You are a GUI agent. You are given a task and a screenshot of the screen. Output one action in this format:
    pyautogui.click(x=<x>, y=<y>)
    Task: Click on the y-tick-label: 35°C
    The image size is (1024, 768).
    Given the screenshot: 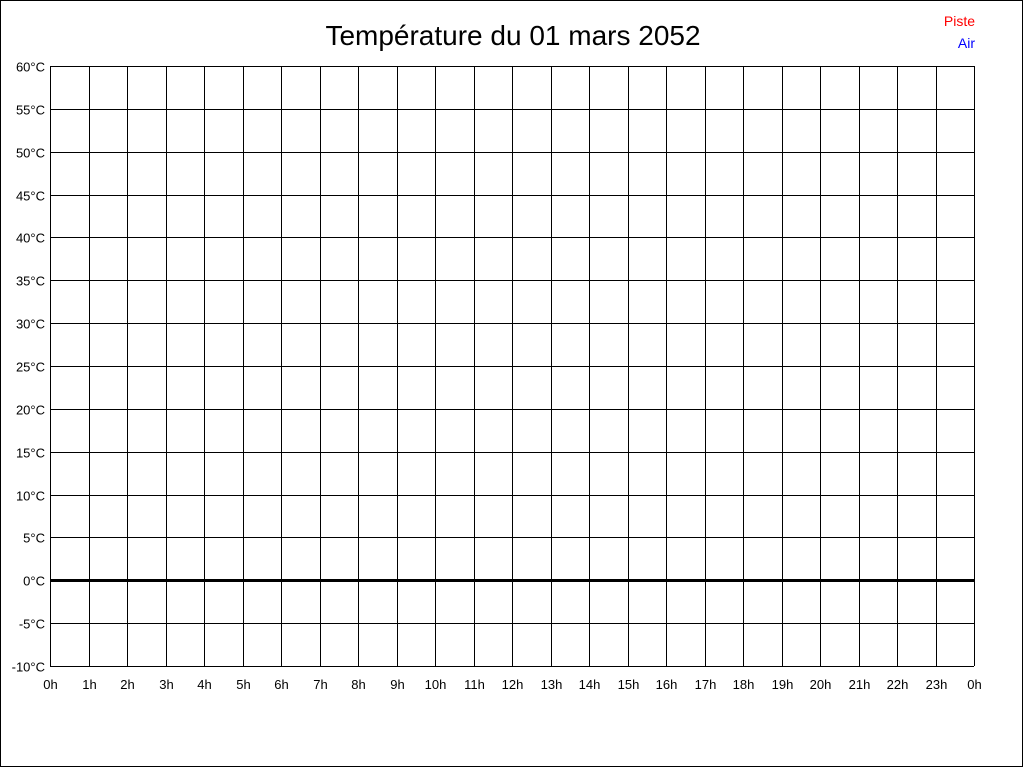 What is the action you would take?
    pyautogui.click(x=30, y=281)
    